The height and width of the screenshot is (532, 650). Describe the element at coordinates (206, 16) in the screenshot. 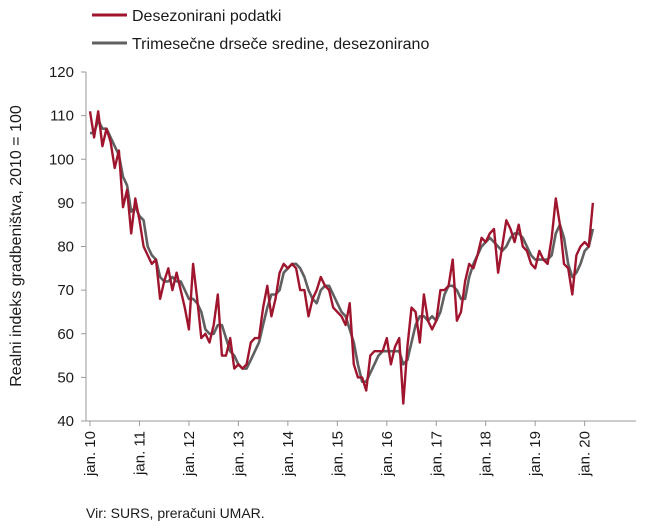

I see `legend-label-seasonally-adjusted: Desezonirani podatki` at that location.